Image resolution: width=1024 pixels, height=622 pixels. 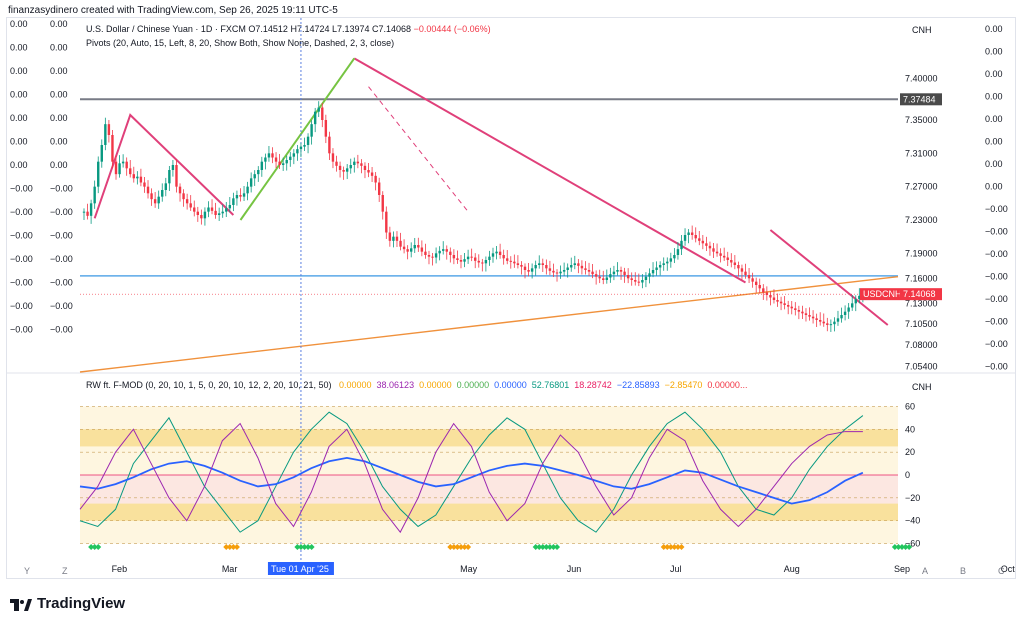 I want to click on time-tick-3: Jun, so click(x=574, y=569).